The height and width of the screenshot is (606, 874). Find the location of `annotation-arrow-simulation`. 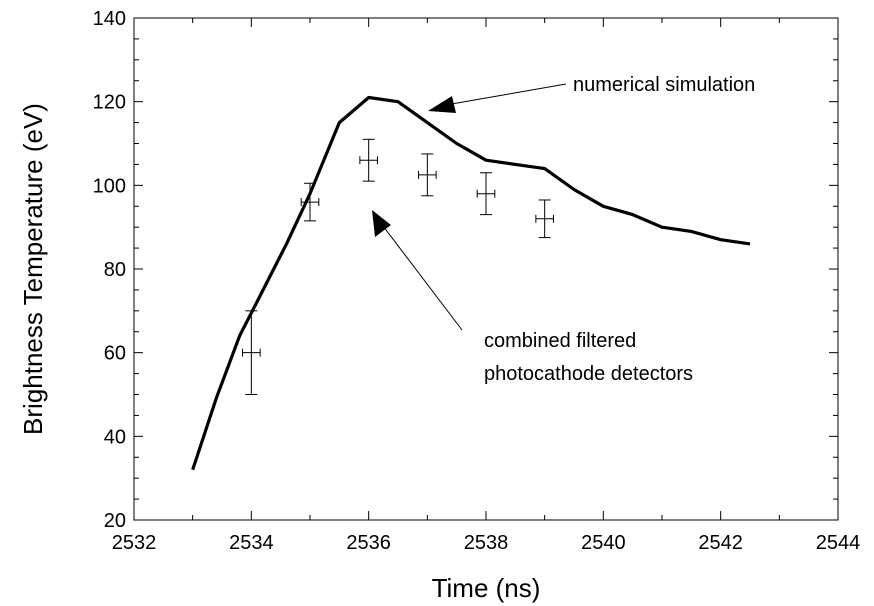

annotation-arrow-simulation is located at coordinates (503, 95).